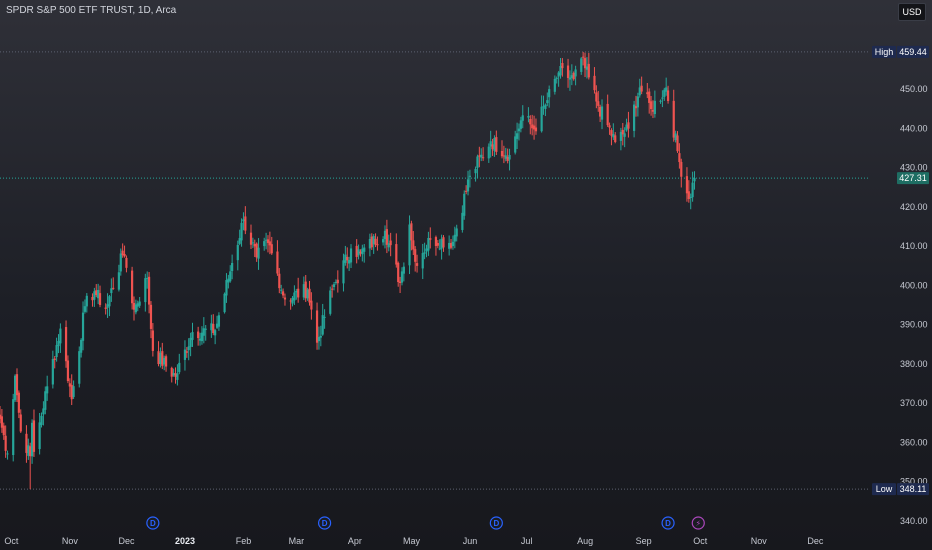 Image resolution: width=932 pixels, height=550 pixels. What do you see at coordinates (698, 523) in the screenshot?
I see `earnings-marker: ⚡` at bounding box center [698, 523].